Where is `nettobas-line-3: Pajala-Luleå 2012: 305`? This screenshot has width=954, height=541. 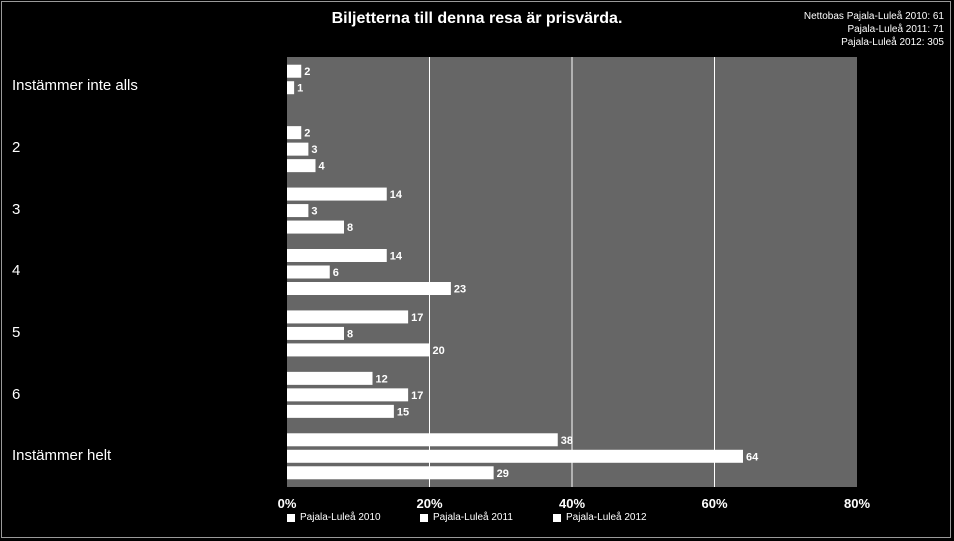
nettobas-line-3: Pajala-Luleå 2012: 305 is located at coordinates (892, 42).